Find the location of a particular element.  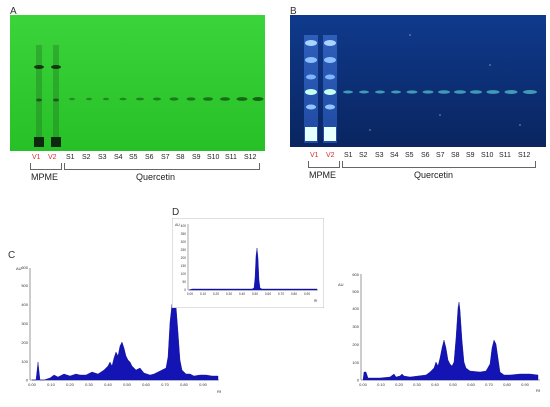

lane-label-s12-a: S12 is located at coordinates (250, 157).